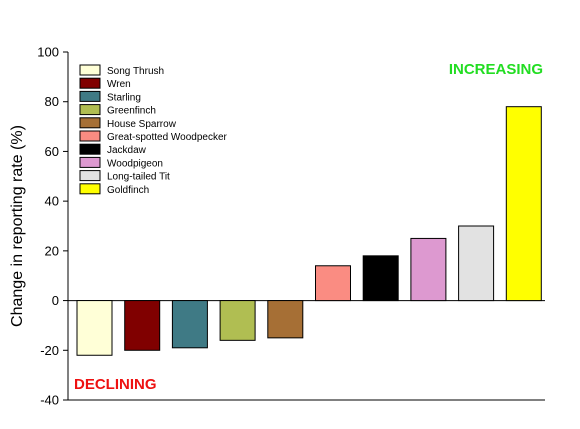  What do you see at coordinates (52, 250) in the screenshot?
I see `y-tick-label: 20` at bounding box center [52, 250].